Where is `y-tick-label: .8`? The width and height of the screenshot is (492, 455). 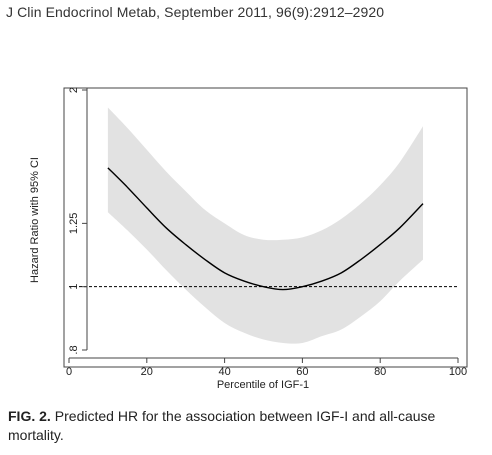
y-tick-label: .8 is located at coordinates (74, 349).